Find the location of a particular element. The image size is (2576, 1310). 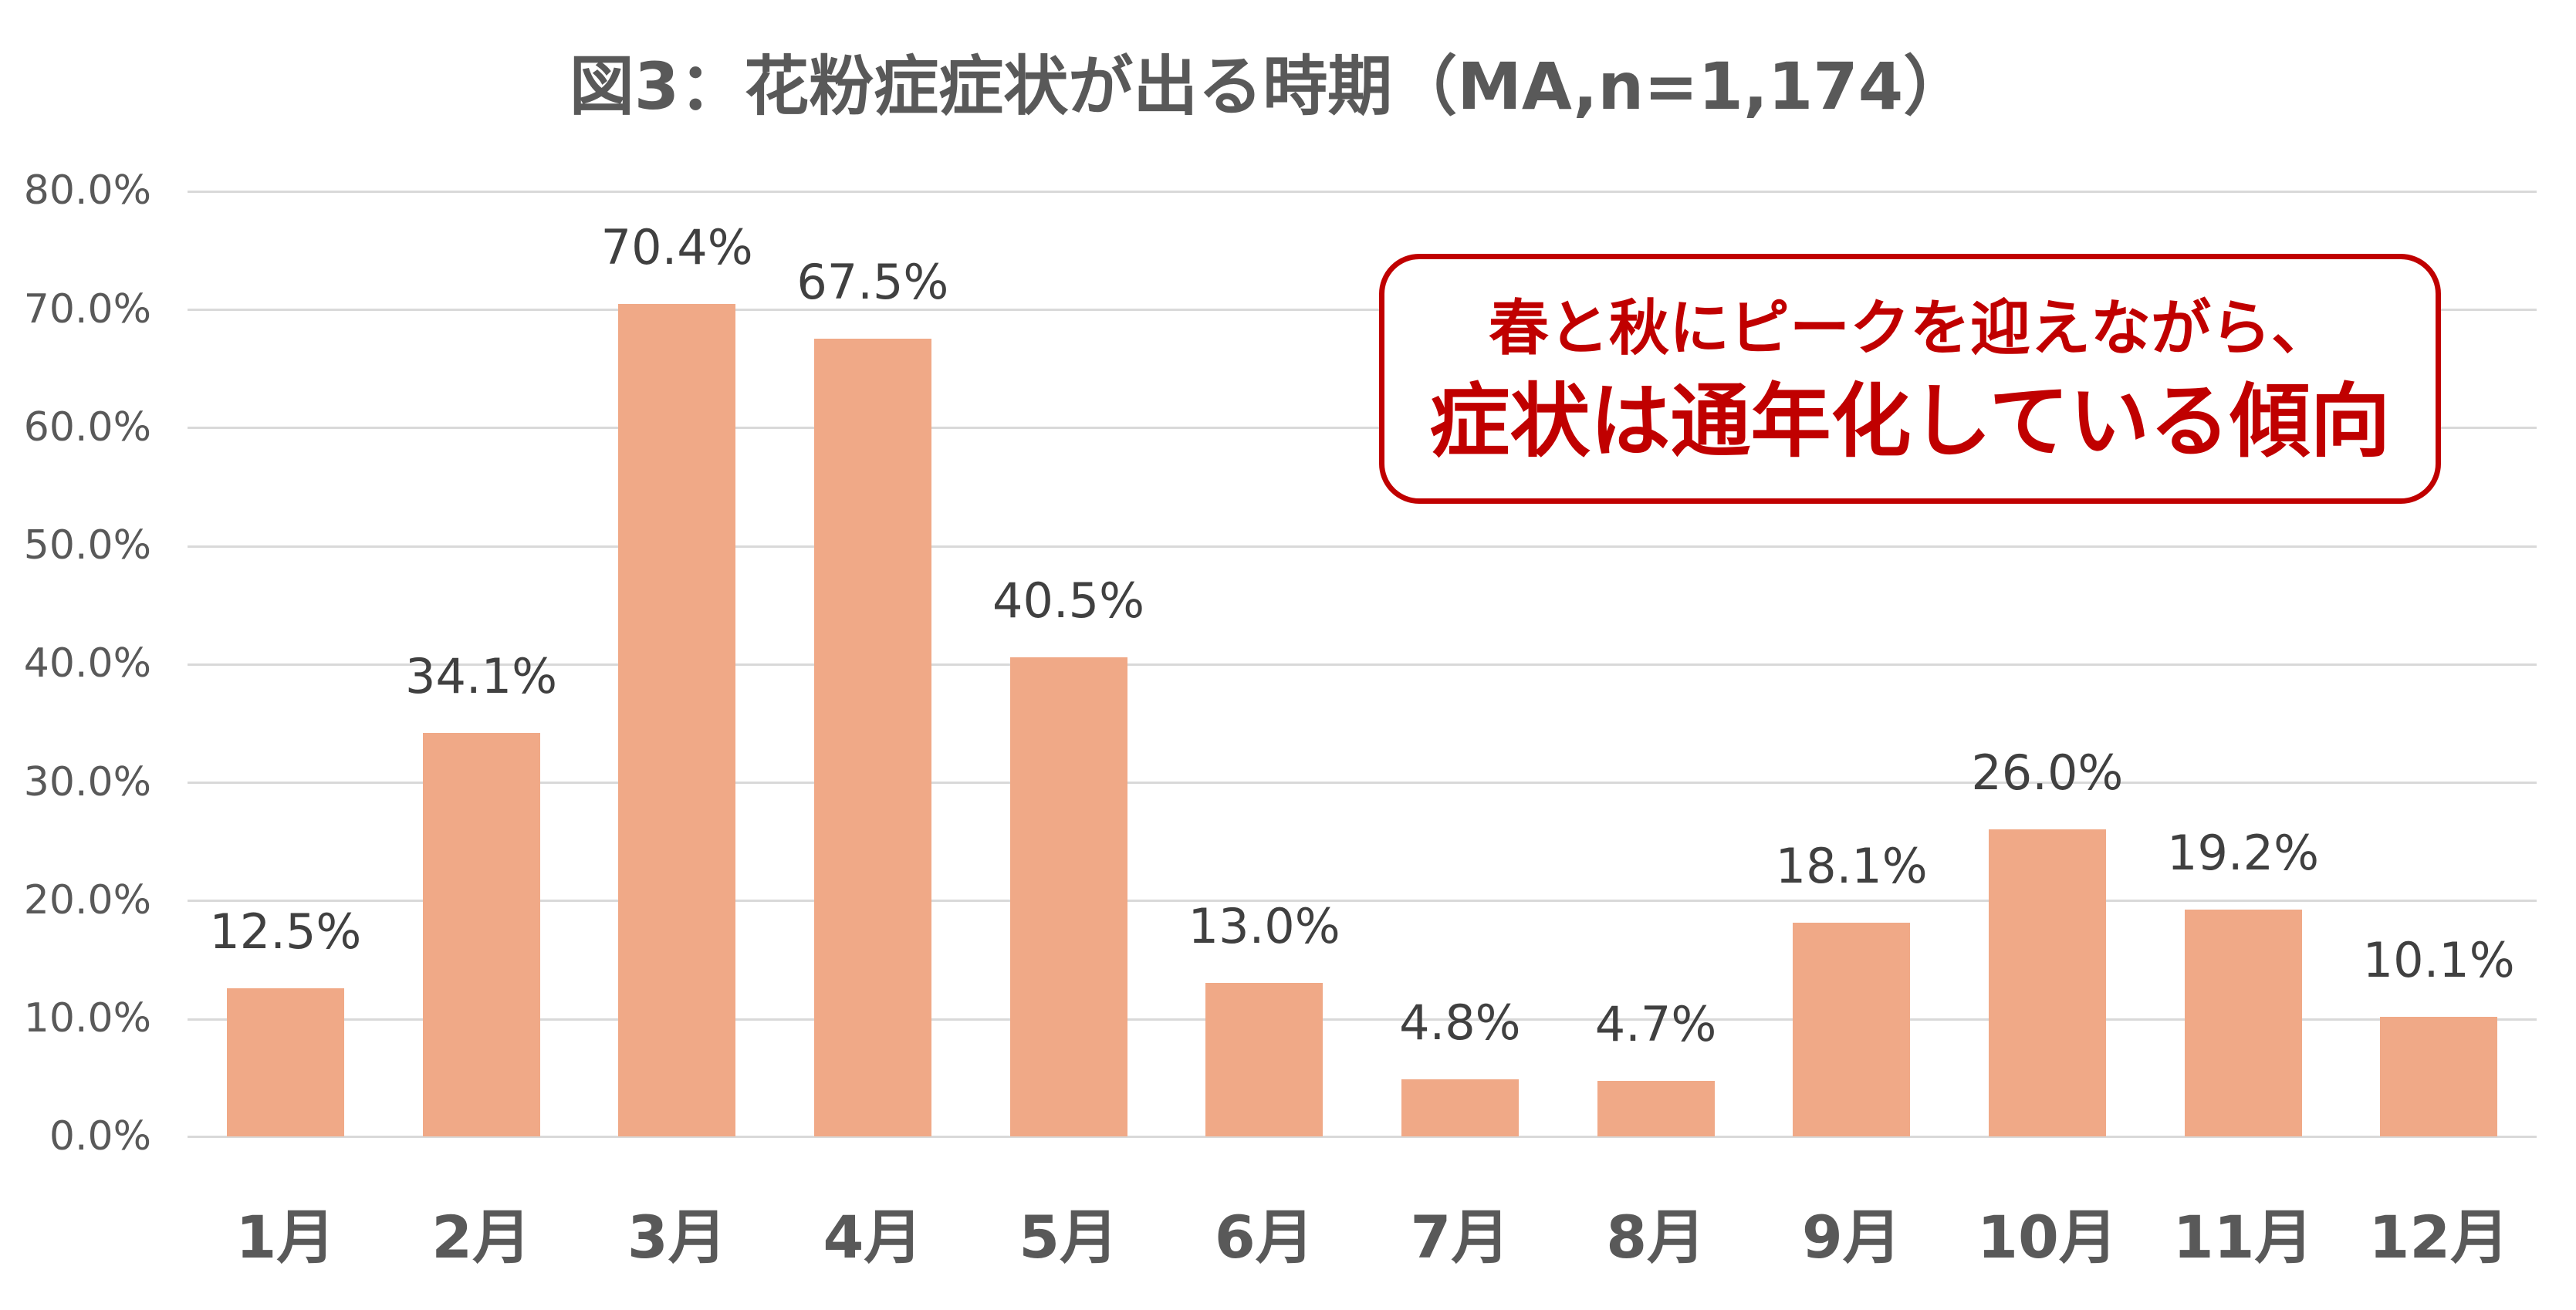

y-tick-label: 50.0% is located at coordinates (87, 546).